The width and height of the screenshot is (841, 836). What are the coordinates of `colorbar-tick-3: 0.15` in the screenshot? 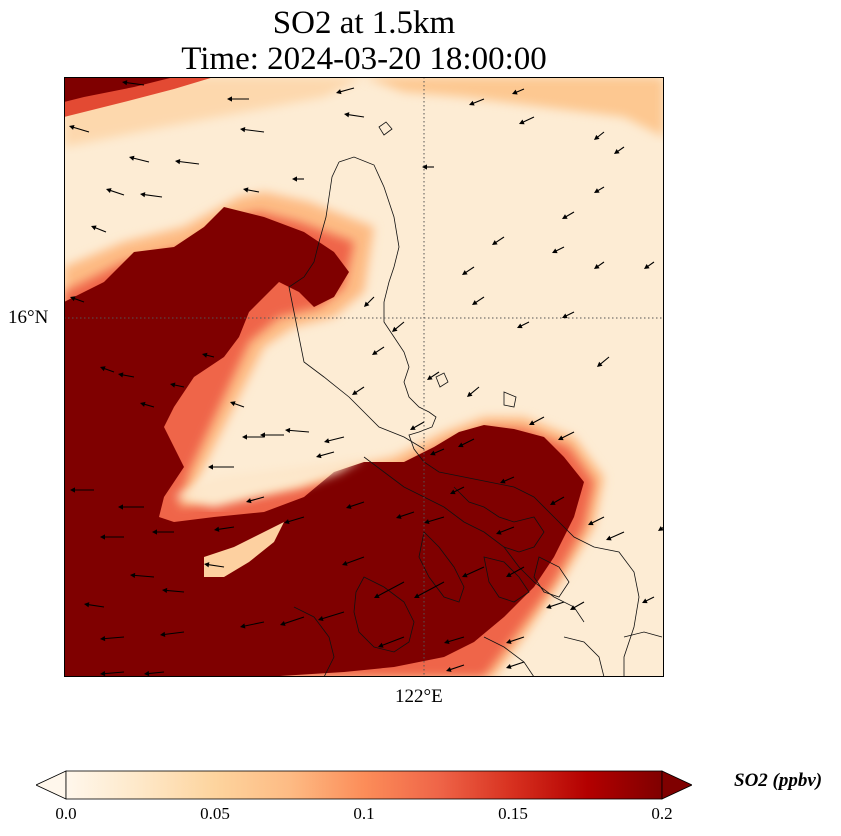 It's located at (513, 813).